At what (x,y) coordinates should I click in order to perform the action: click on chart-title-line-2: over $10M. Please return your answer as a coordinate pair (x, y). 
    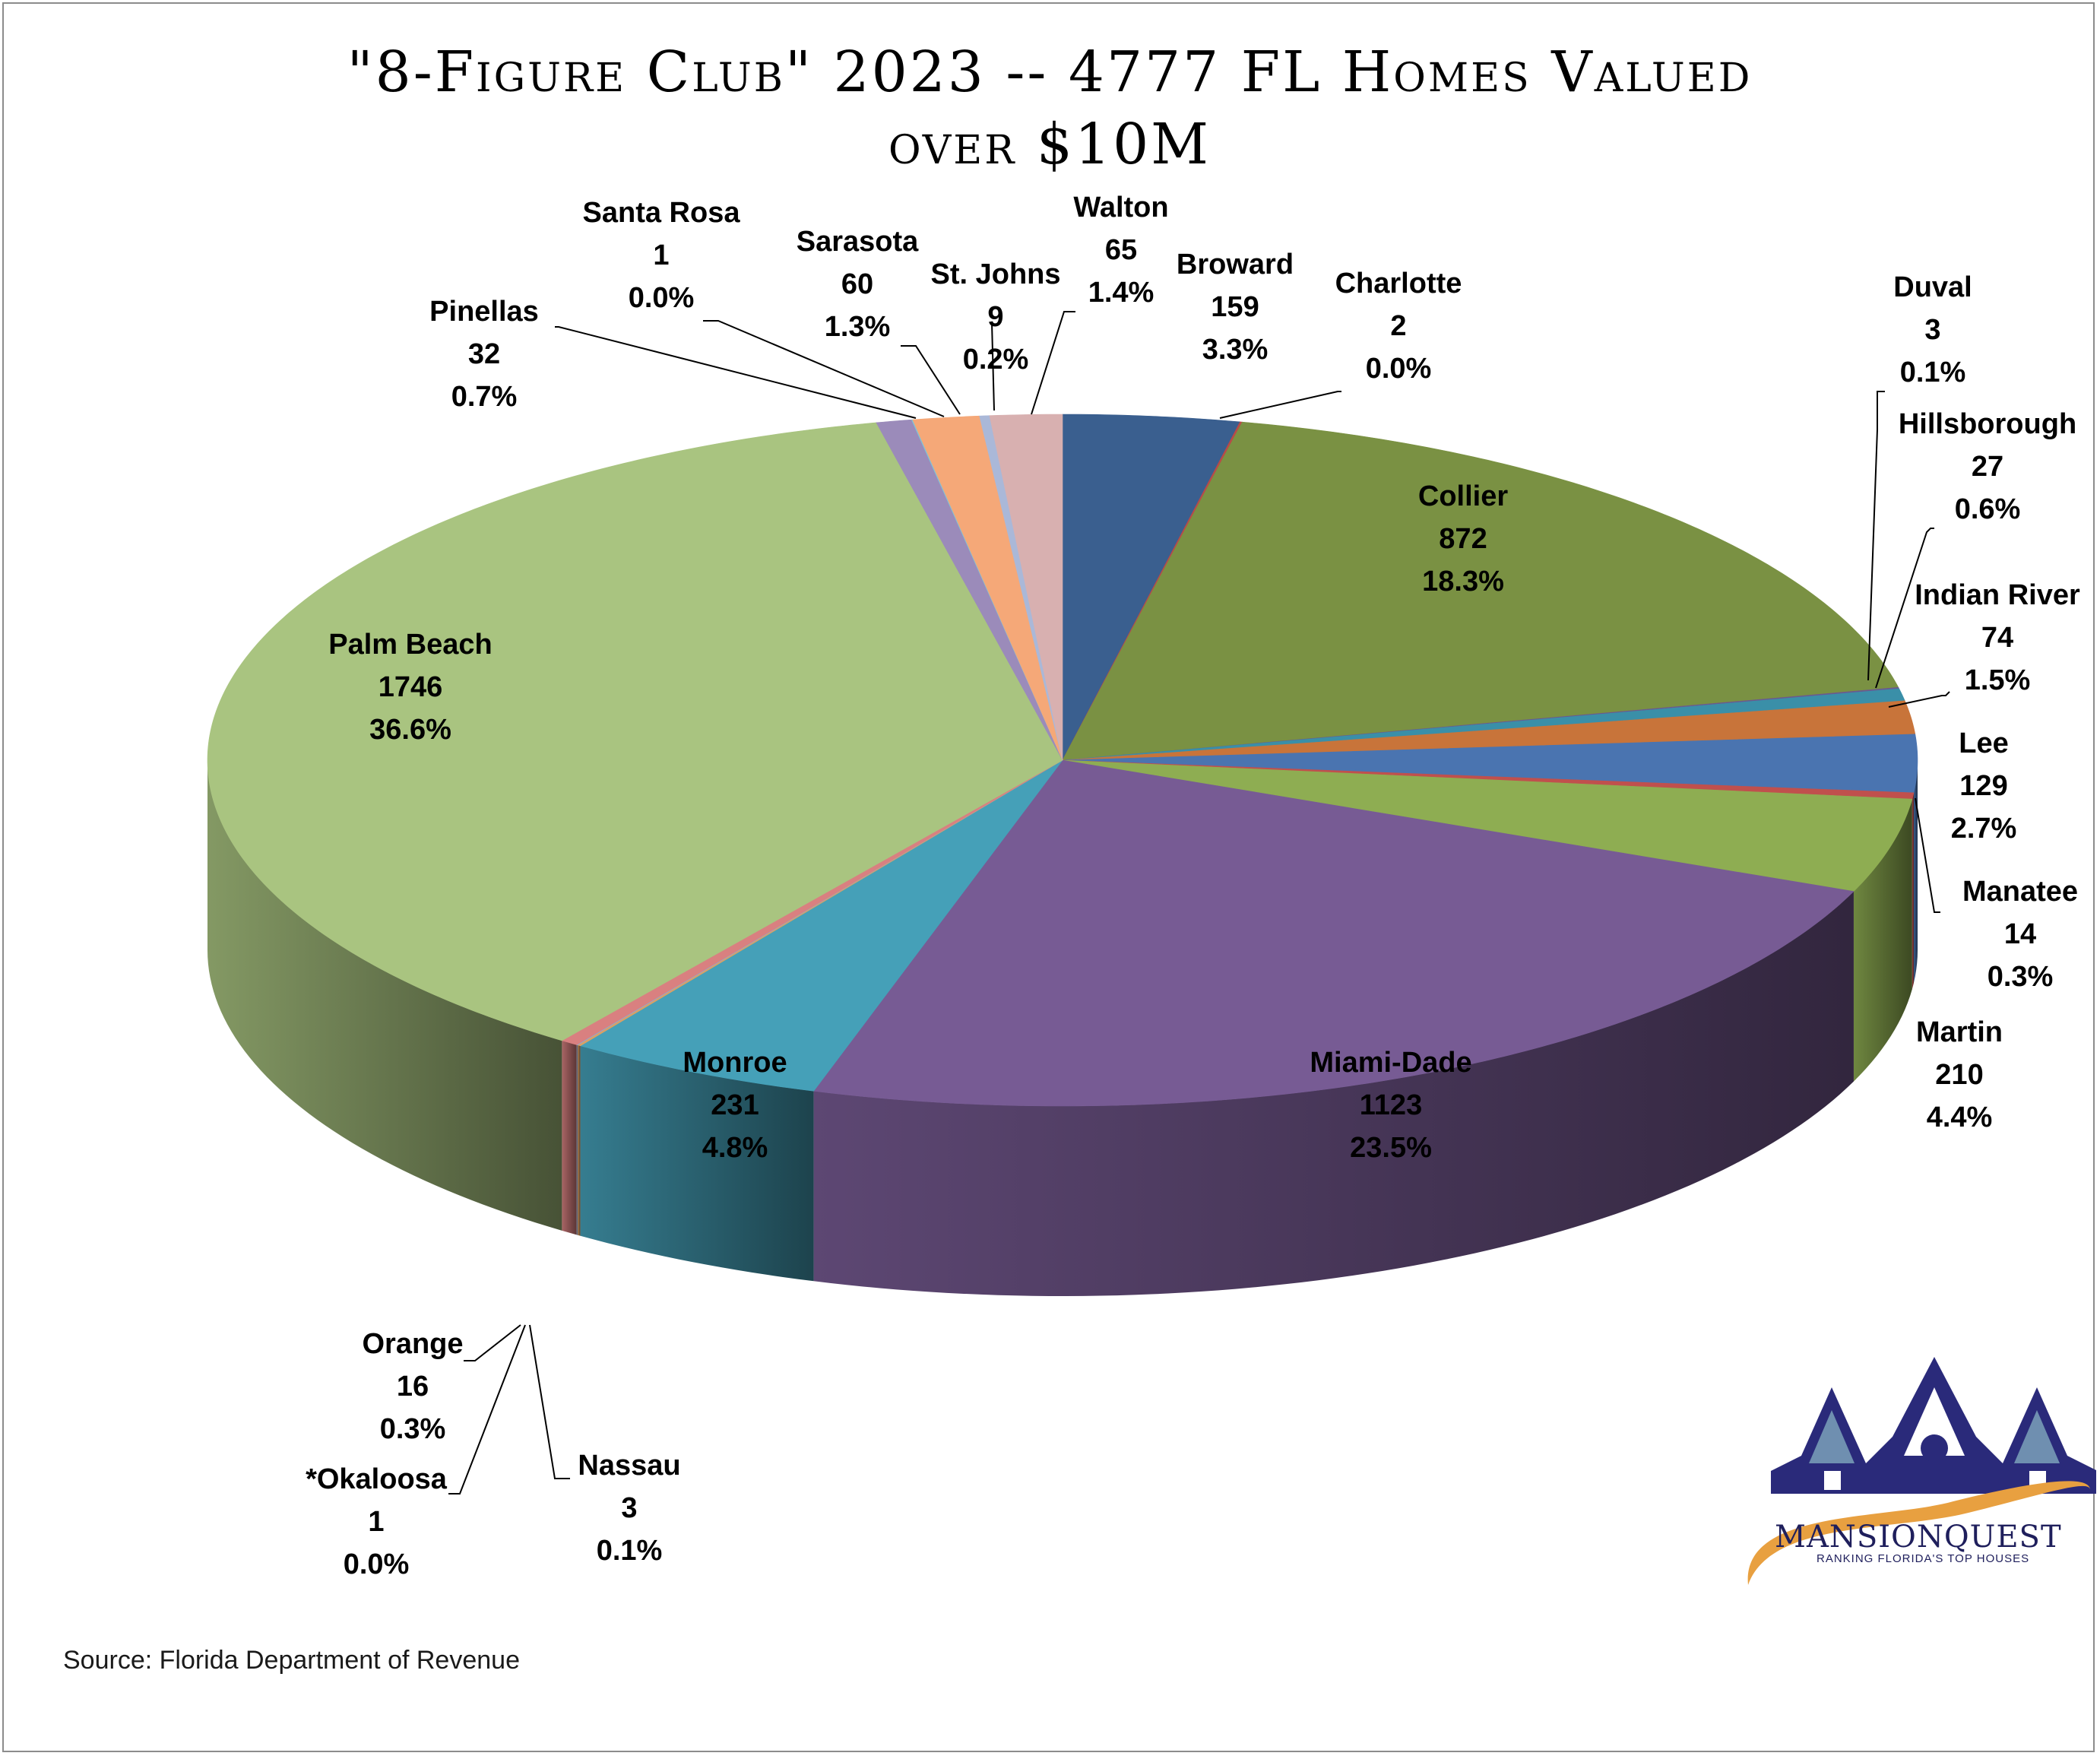
    Looking at the image, I should click on (1049, 144).